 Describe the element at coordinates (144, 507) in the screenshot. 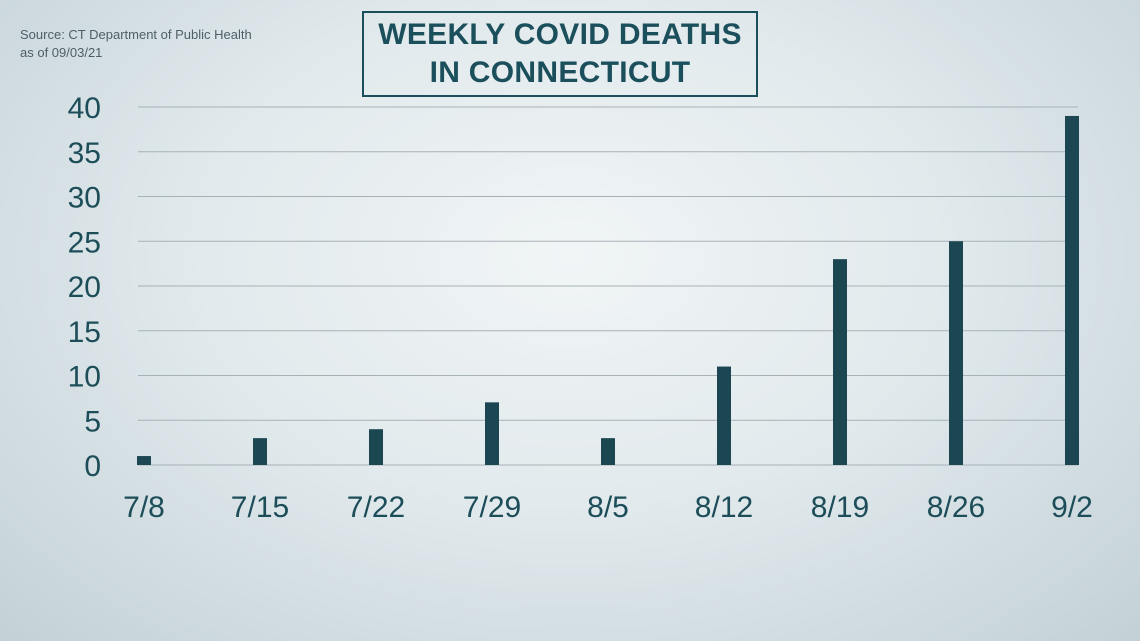

I see `x-tick-label: 7/8` at that location.